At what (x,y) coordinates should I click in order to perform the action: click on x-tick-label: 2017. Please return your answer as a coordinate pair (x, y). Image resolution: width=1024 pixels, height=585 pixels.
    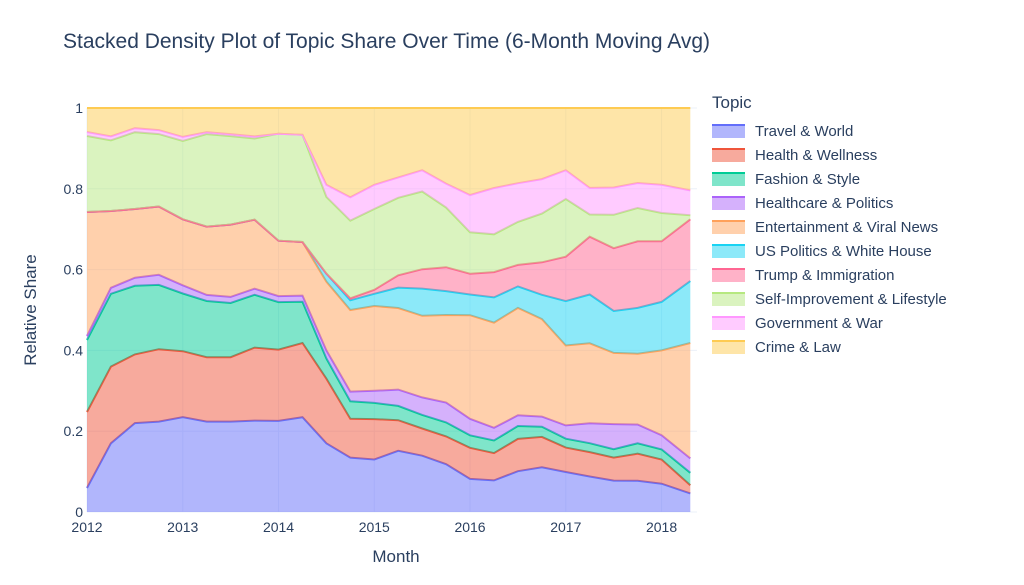
    Looking at the image, I should click on (565, 527).